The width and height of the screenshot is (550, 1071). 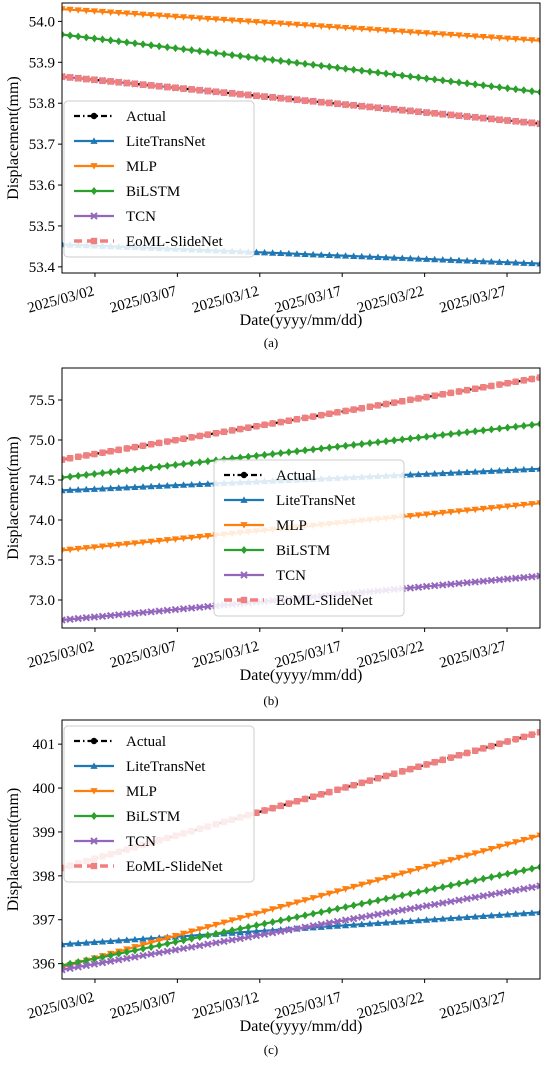 I want to click on legend-entry: EoML-SlideNet, so click(x=148, y=242).